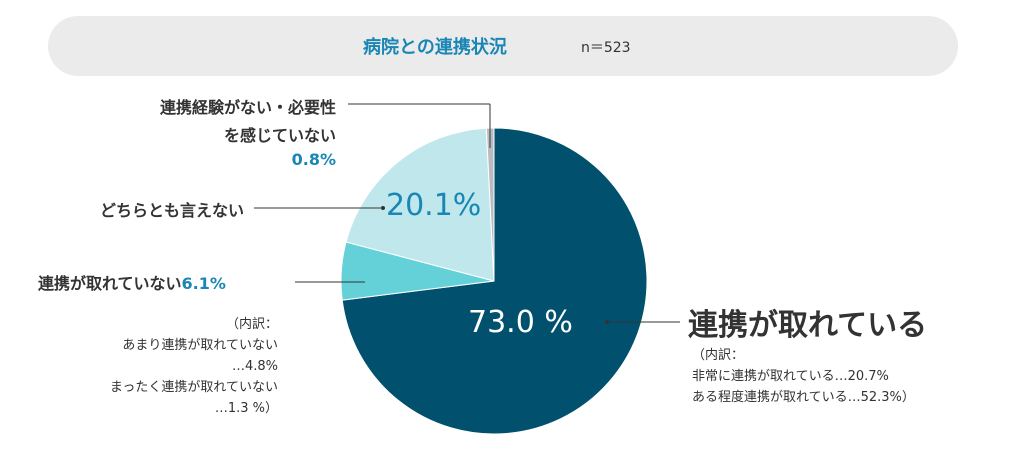 The image size is (1016, 451). What do you see at coordinates (607, 322) in the screenshot?
I see `leader-dot-main` at bounding box center [607, 322].